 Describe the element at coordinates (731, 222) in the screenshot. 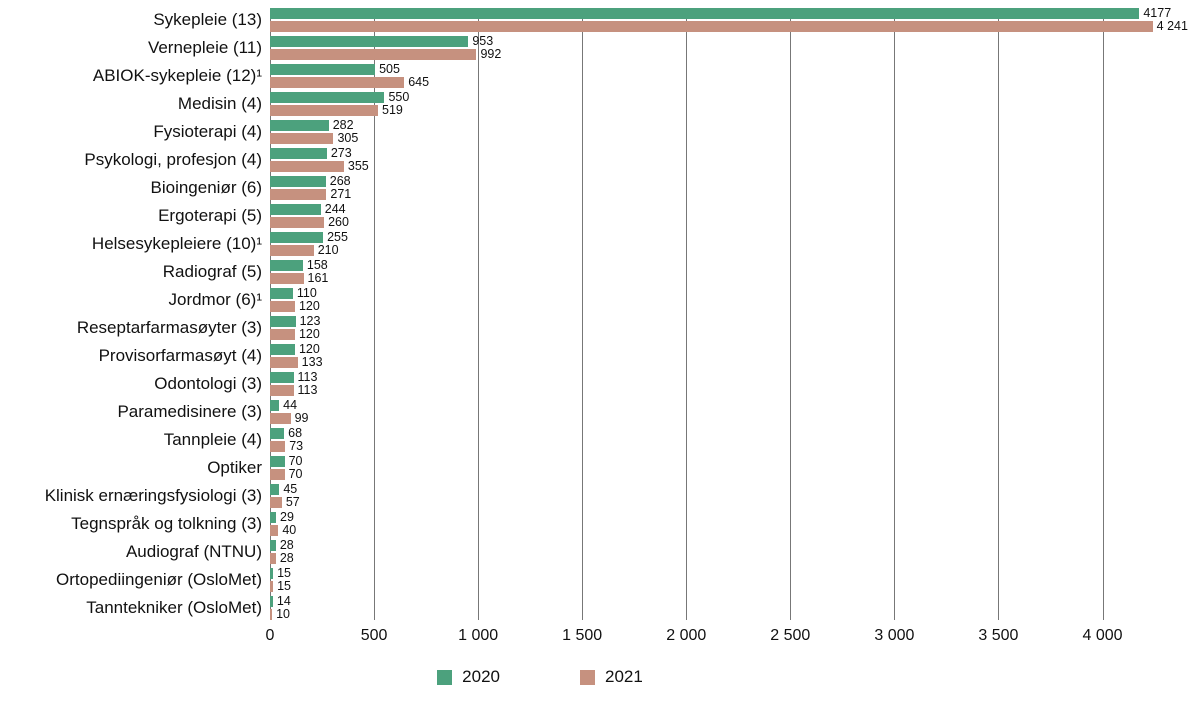

I see `bar-line-2021: 260` at that location.